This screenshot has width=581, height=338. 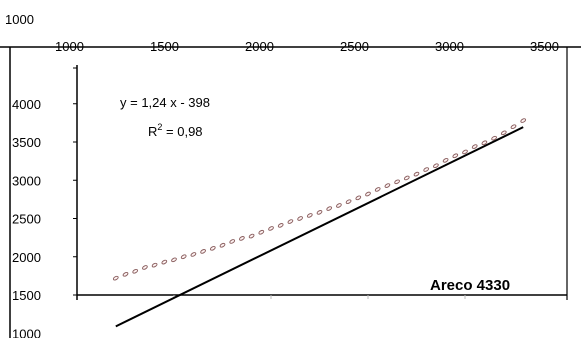 What do you see at coordinates (19, 19) in the screenshot?
I see `stray-label: 1000` at bounding box center [19, 19].